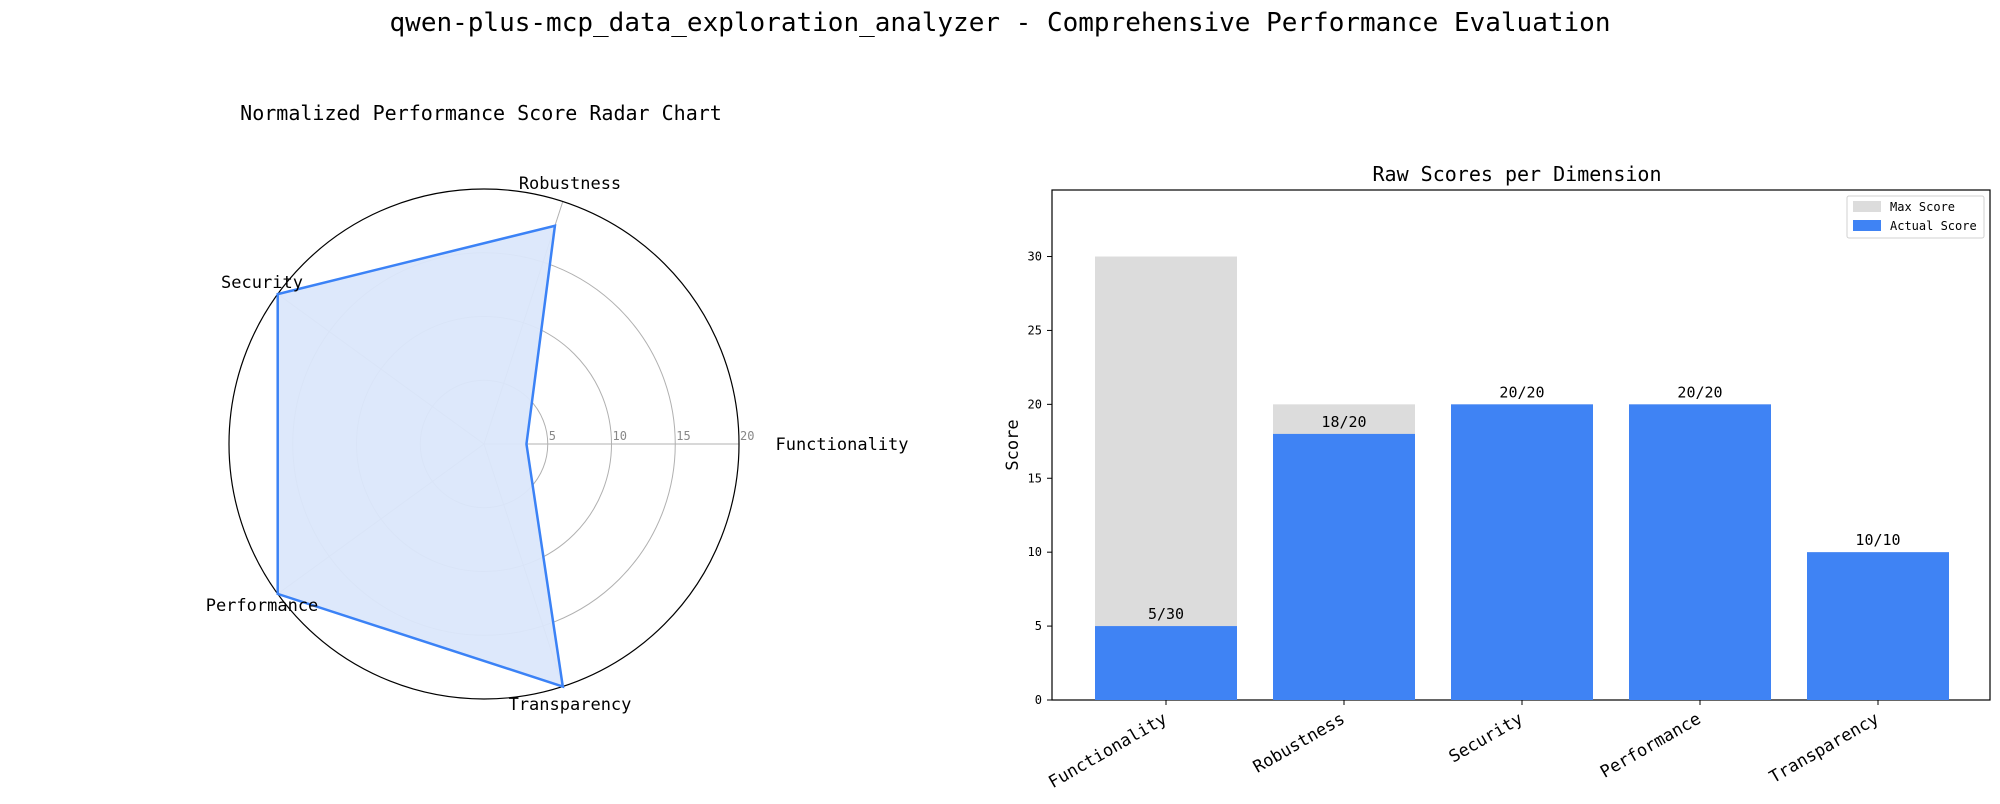 The width and height of the screenshot is (2000, 804). Describe the element at coordinates (683, 436) in the screenshot. I see `radar-tick-label: 15` at that location.